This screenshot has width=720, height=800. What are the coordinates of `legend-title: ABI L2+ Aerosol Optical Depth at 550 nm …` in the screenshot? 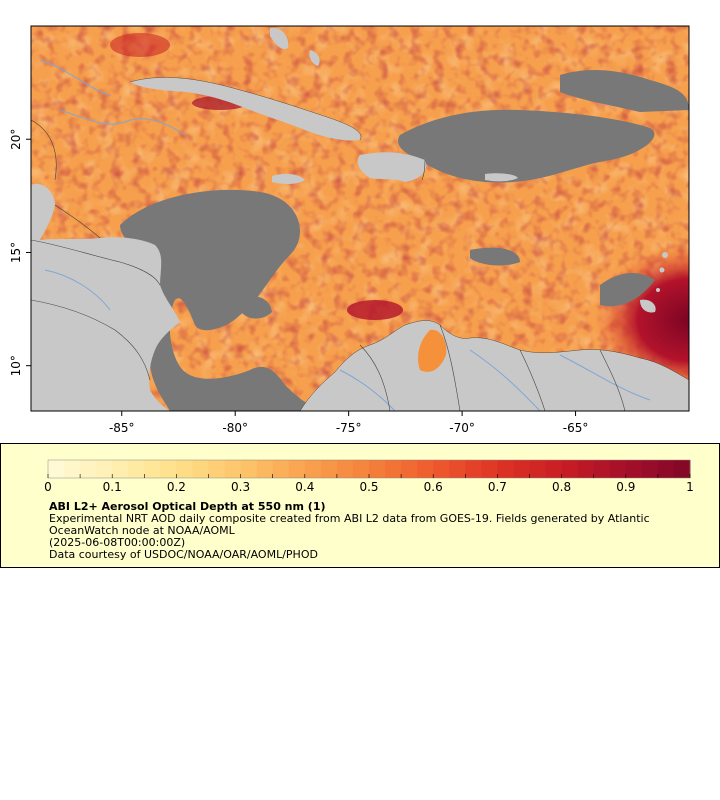 It's located at (187, 506).